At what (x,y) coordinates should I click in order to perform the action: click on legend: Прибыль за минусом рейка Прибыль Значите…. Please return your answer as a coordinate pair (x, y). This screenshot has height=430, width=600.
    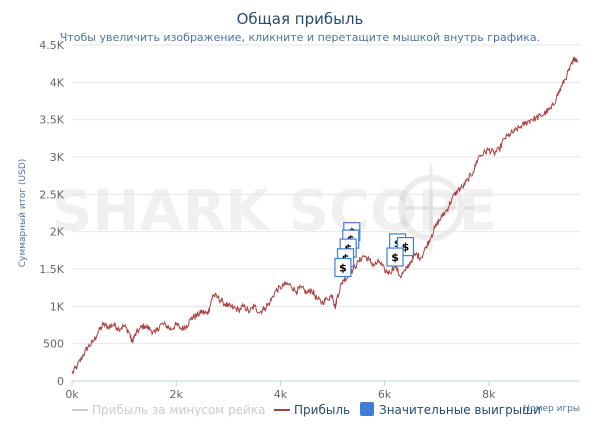
    Looking at the image, I should click on (306, 409).